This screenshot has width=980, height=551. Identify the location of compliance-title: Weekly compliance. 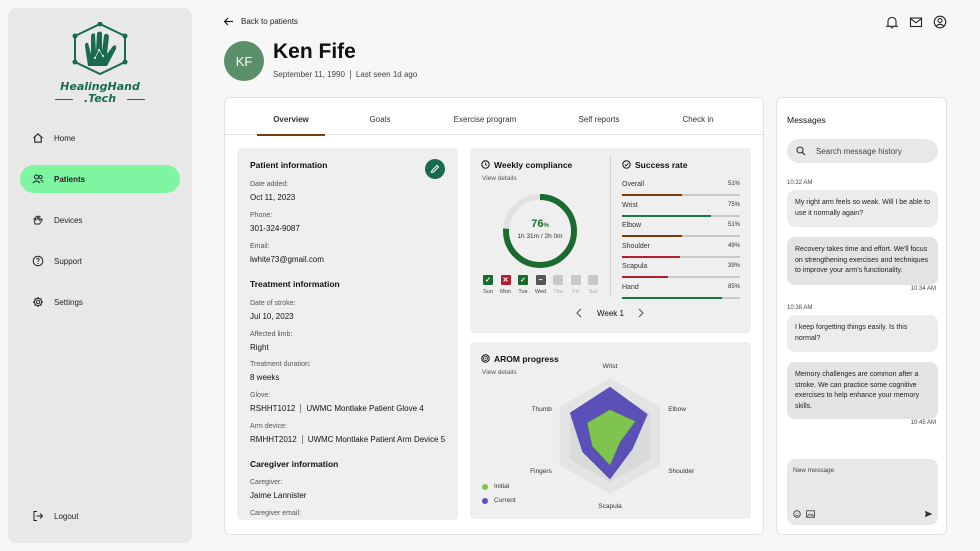
(533, 165).